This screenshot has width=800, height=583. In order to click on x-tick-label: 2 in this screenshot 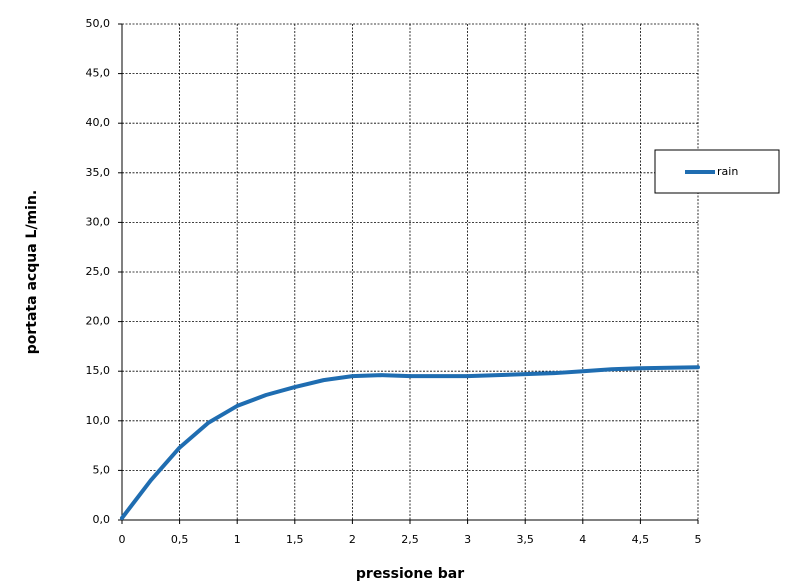, I will do `click(352, 539)`.